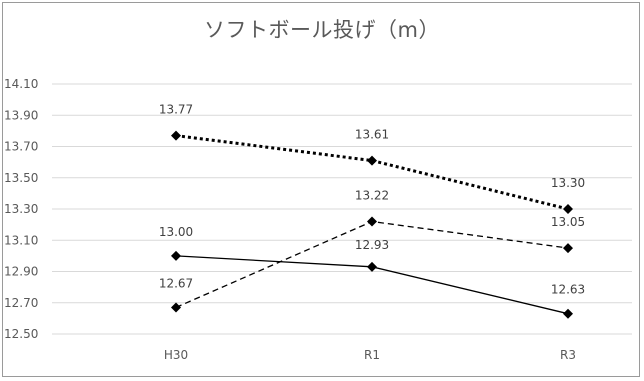 The width and height of the screenshot is (644, 381). What do you see at coordinates (372, 245) in the screenshot?
I see `data-label: 12.93` at bounding box center [372, 245].